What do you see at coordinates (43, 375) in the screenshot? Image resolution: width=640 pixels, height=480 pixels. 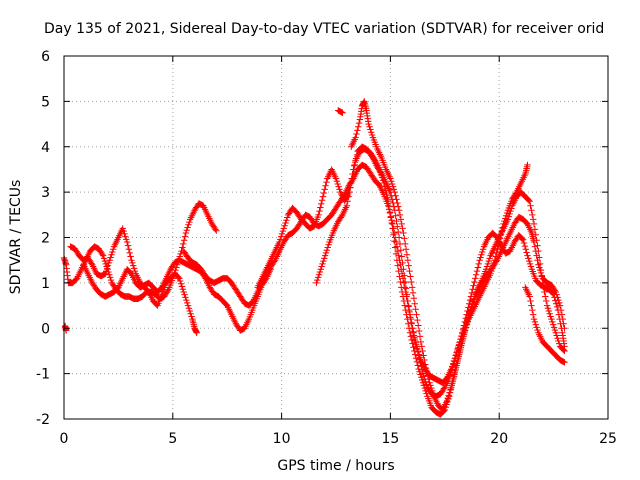 I see `y-tick-label: -1` at bounding box center [43, 375].